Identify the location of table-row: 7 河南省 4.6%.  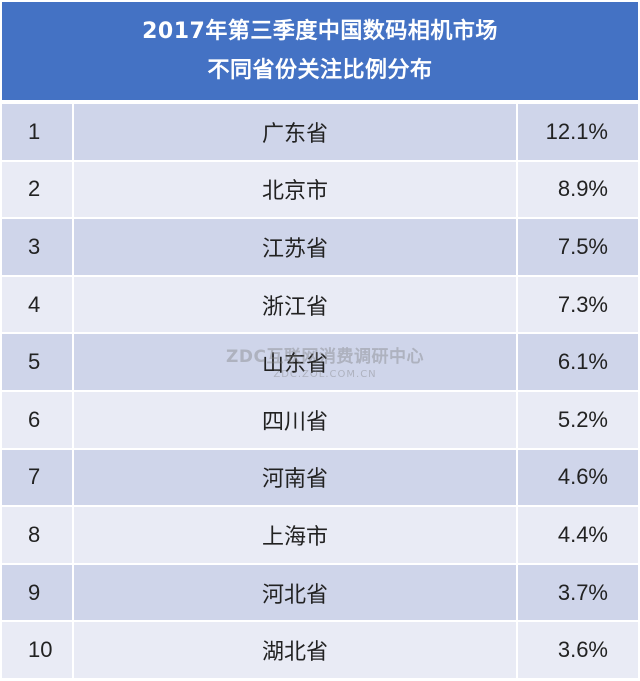
(320, 478).